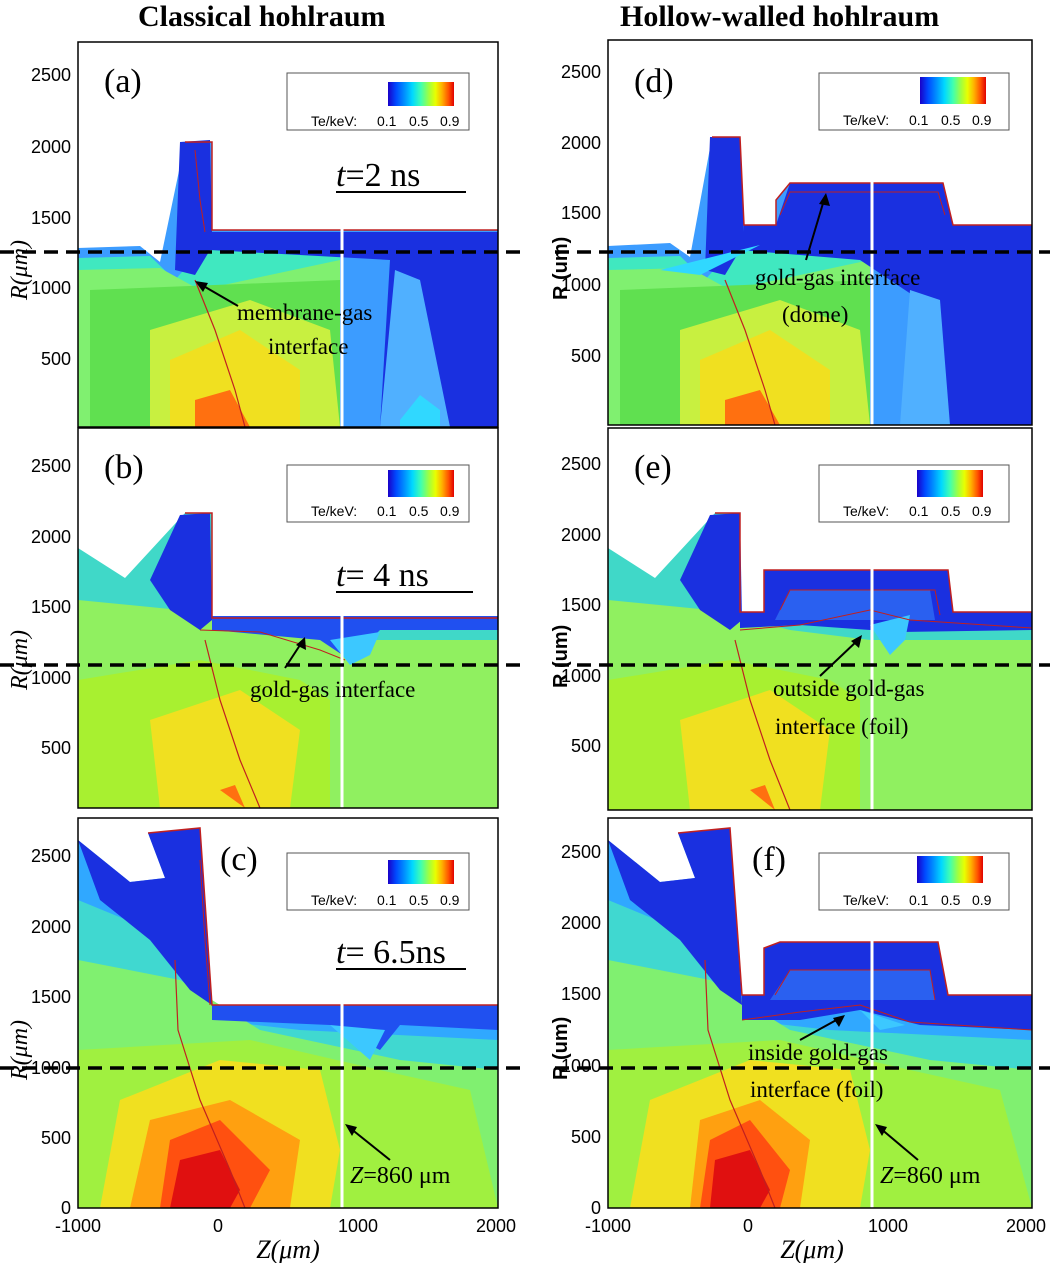  I want to click on panel-f-arrow, so click(820, 1029).